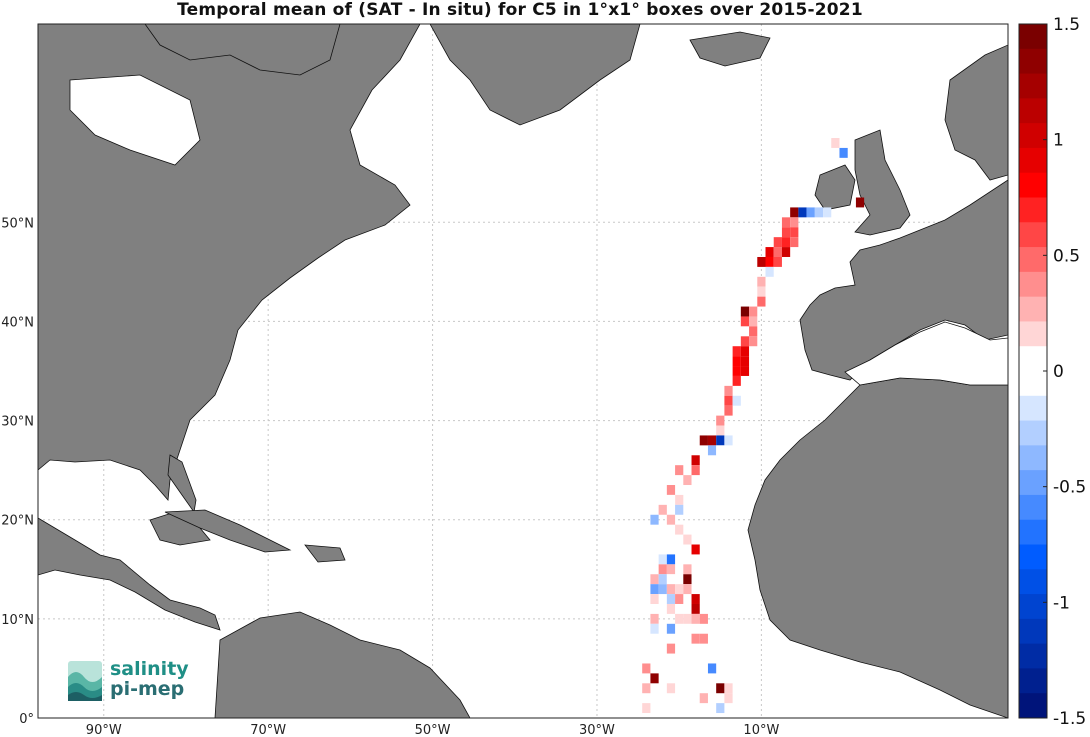 This screenshot has width=1090, height=737. I want to click on central-america-land, so click(129, 574).